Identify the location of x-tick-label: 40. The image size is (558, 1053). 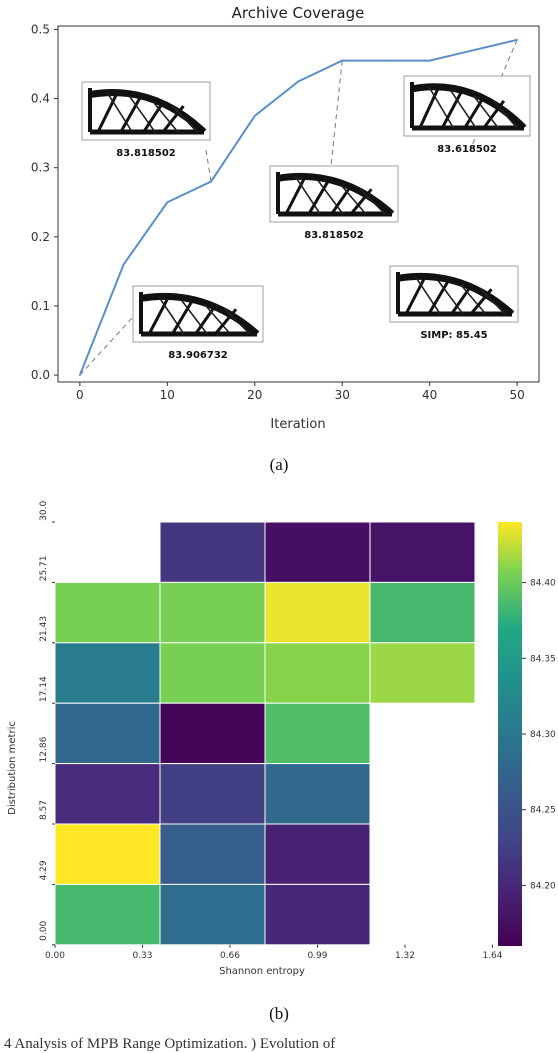
(429, 395).